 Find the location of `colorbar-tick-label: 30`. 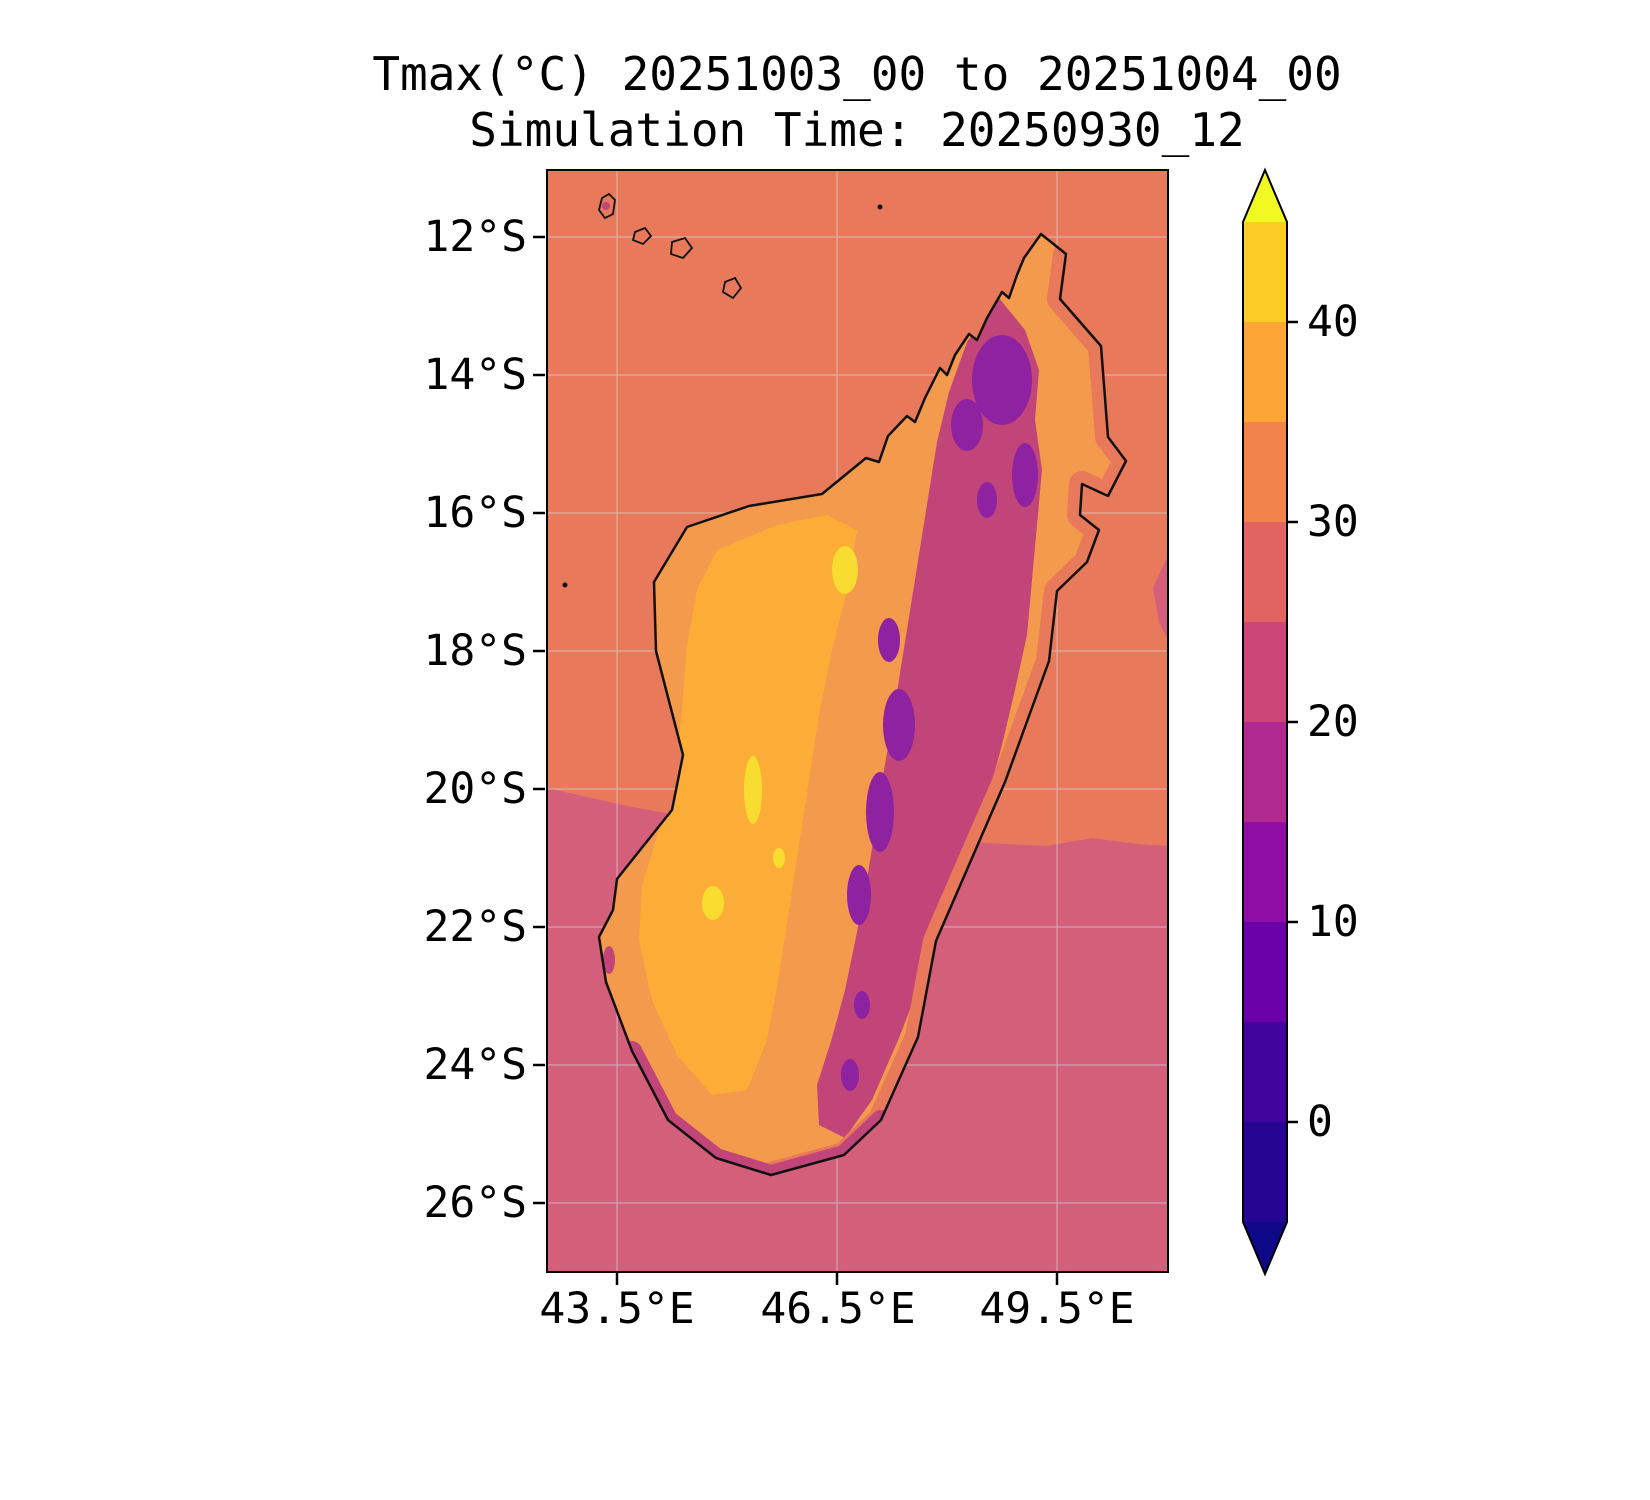

colorbar-tick-label: 30 is located at coordinates (1333, 522).